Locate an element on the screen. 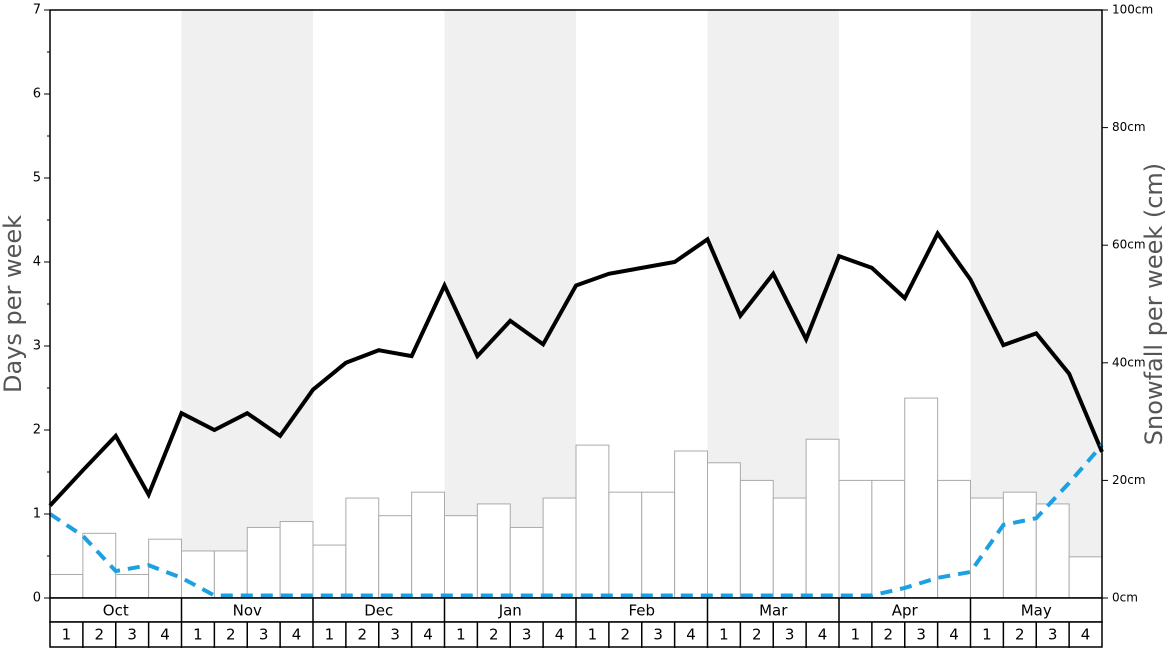  y-tick-label: 2 is located at coordinates (37, 430).